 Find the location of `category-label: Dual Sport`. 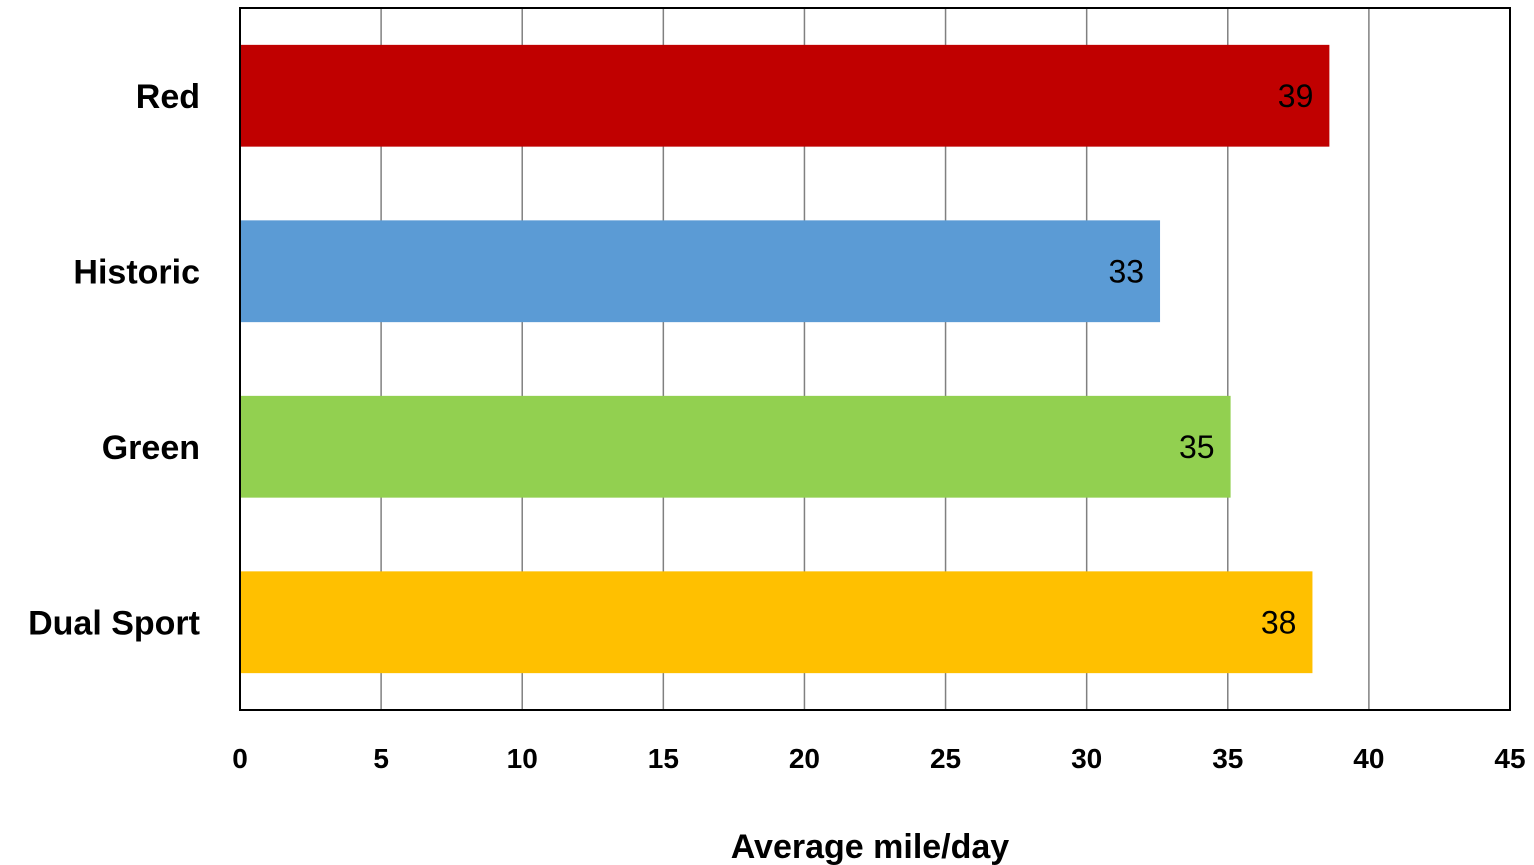

category-label: Dual Sport is located at coordinates (114, 623).